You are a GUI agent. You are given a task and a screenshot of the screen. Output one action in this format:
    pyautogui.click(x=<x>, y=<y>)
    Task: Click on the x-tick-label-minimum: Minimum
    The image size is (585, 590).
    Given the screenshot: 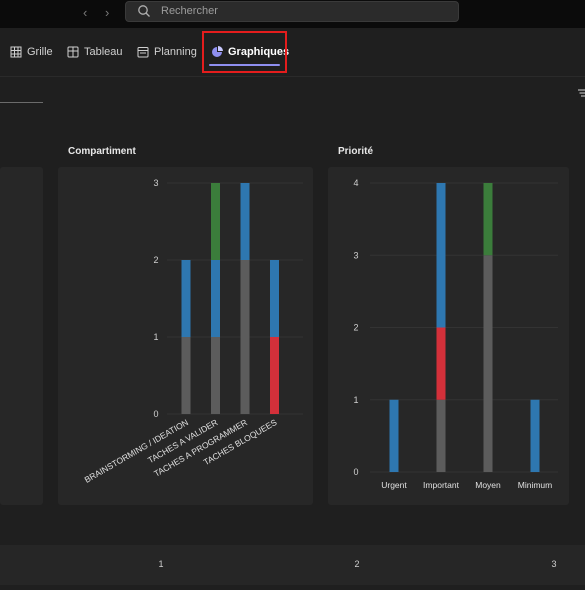 What is the action you would take?
    pyautogui.click(x=535, y=485)
    